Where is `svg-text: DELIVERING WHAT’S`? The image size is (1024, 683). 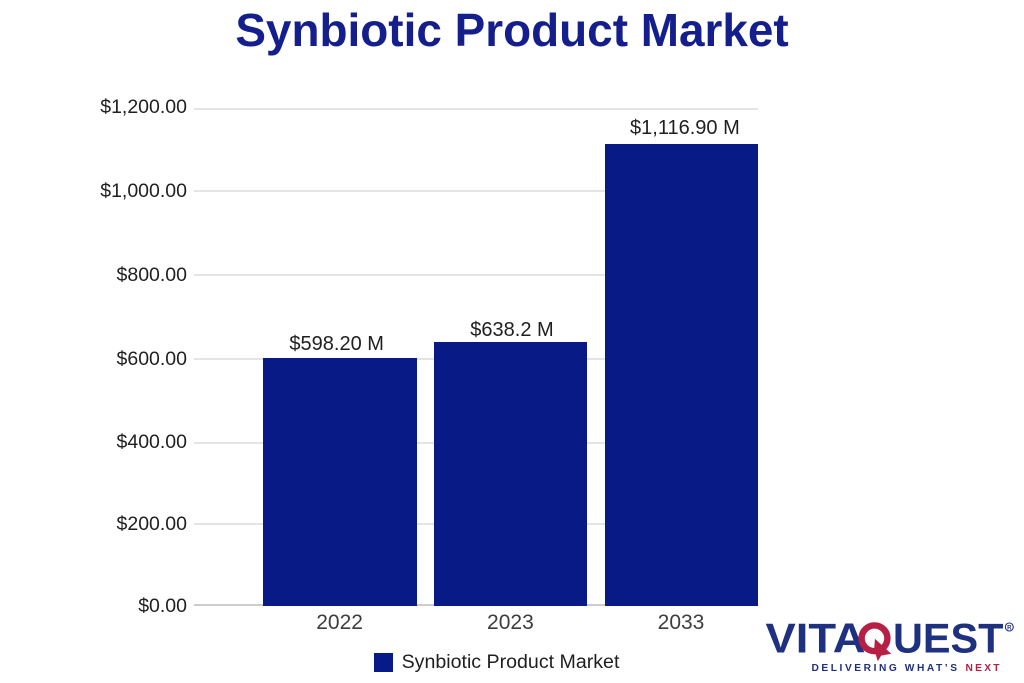
svg-text: DELIVERING WHAT’S is located at coordinates (885, 668).